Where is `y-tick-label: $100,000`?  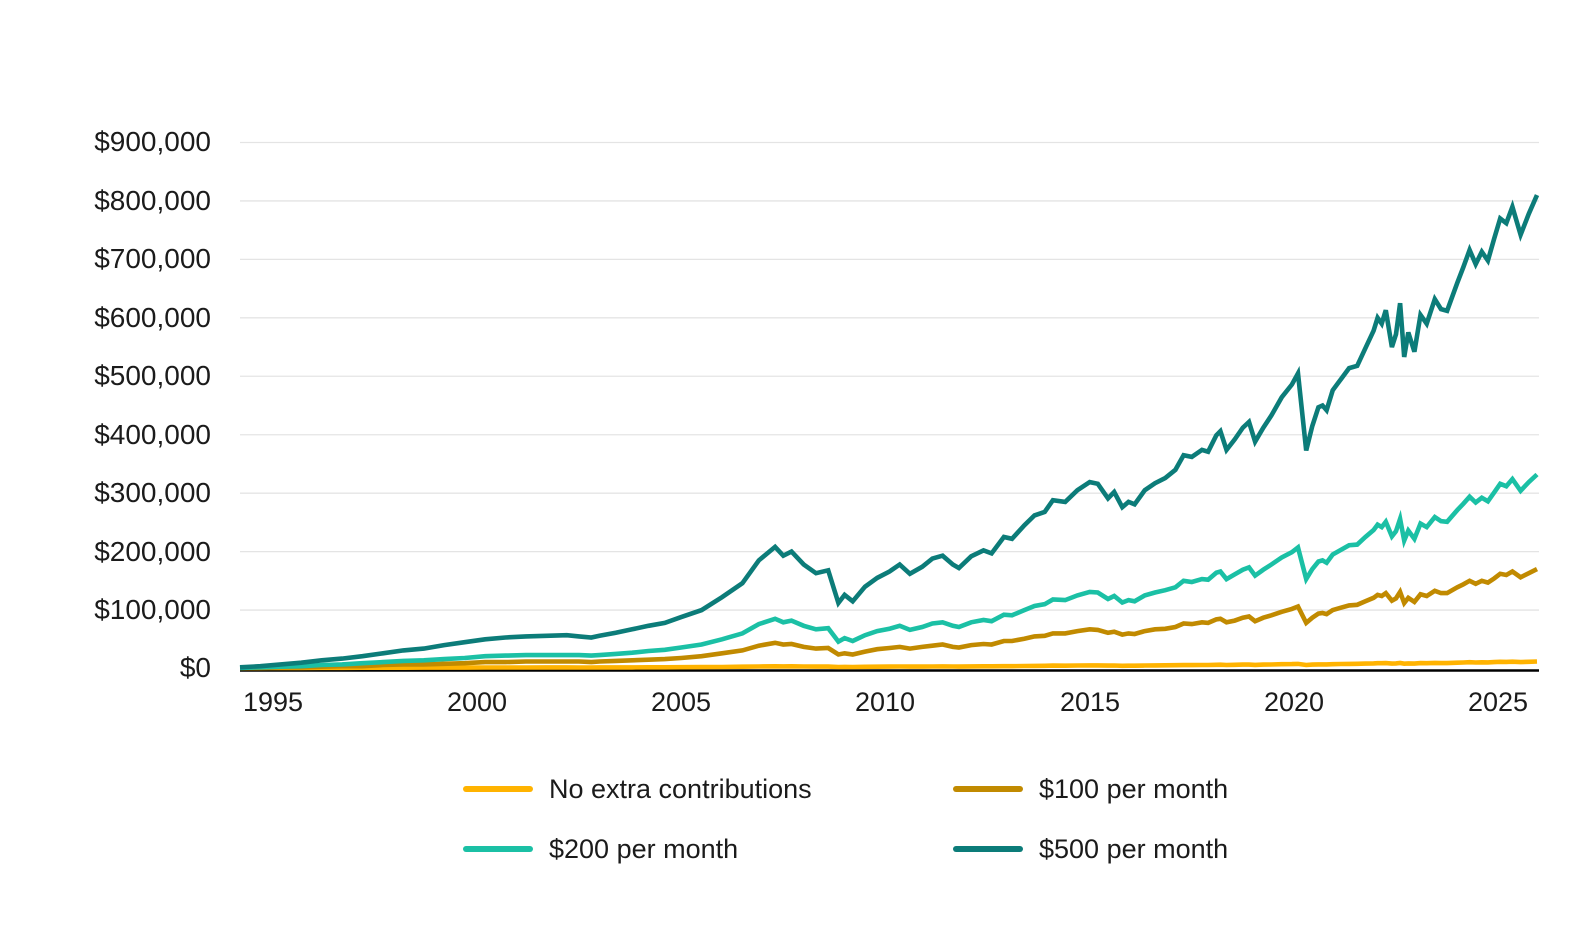 y-tick-label: $100,000 is located at coordinates (152, 609).